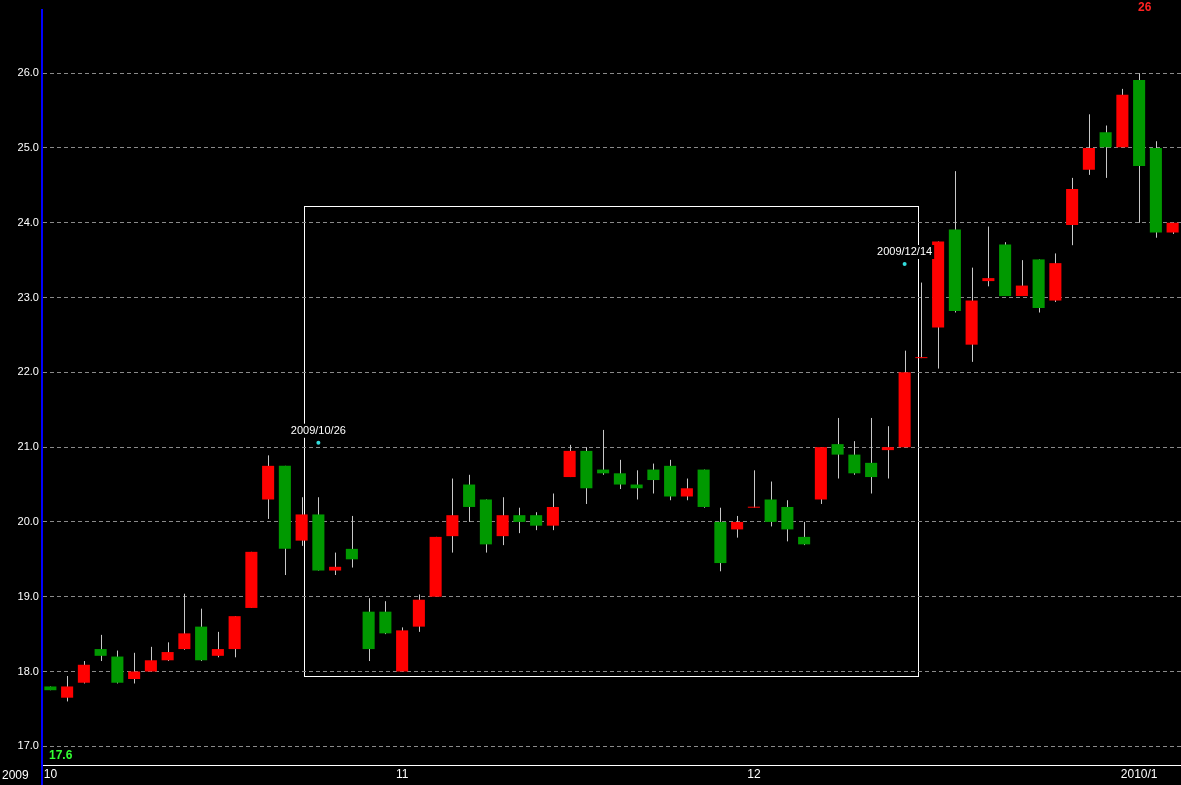 This screenshot has width=1181, height=785. What do you see at coordinates (28, 520) in the screenshot?
I see `y-tick-label: 20.0` at bounding box center [28, 520].